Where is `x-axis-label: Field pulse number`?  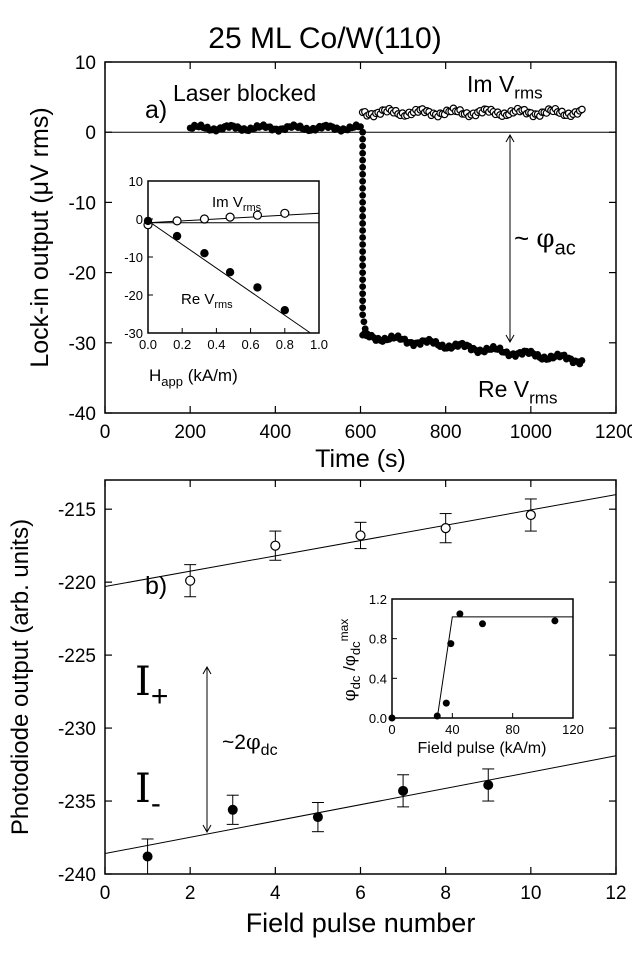
x-axis-label: Field pulse number is located at coordinates (361, 923).